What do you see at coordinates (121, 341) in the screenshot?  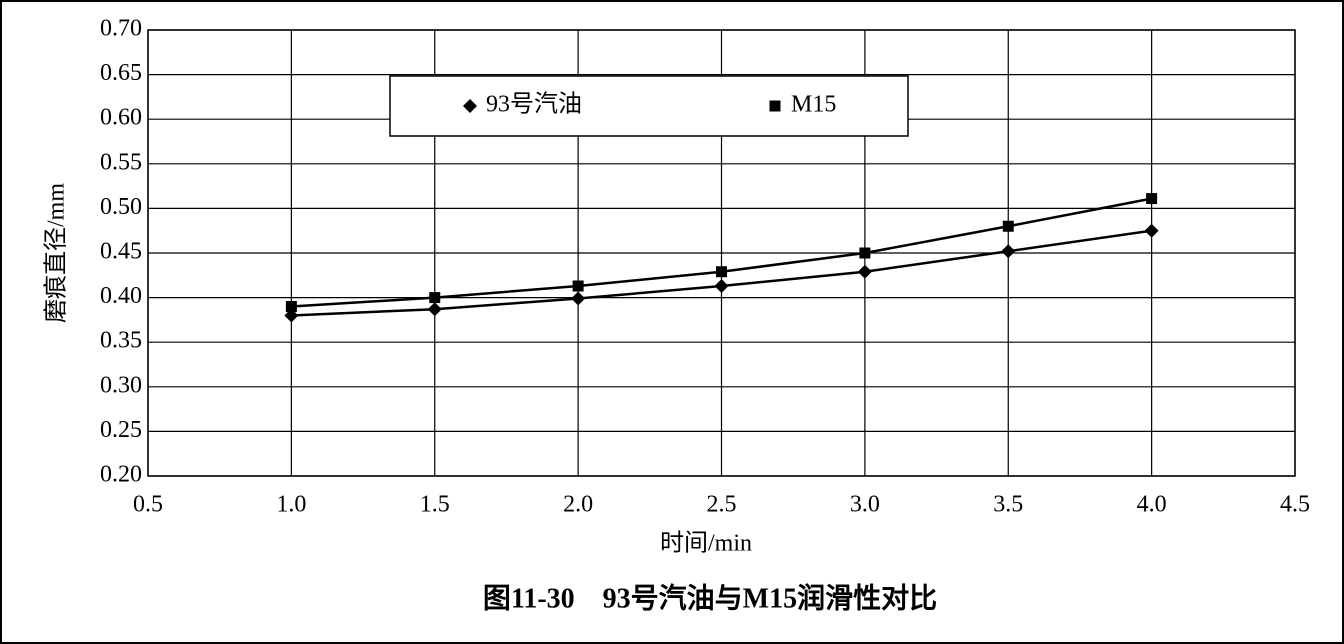 I see `y-tick-label: 0.35` at bounding box center [121, 341].